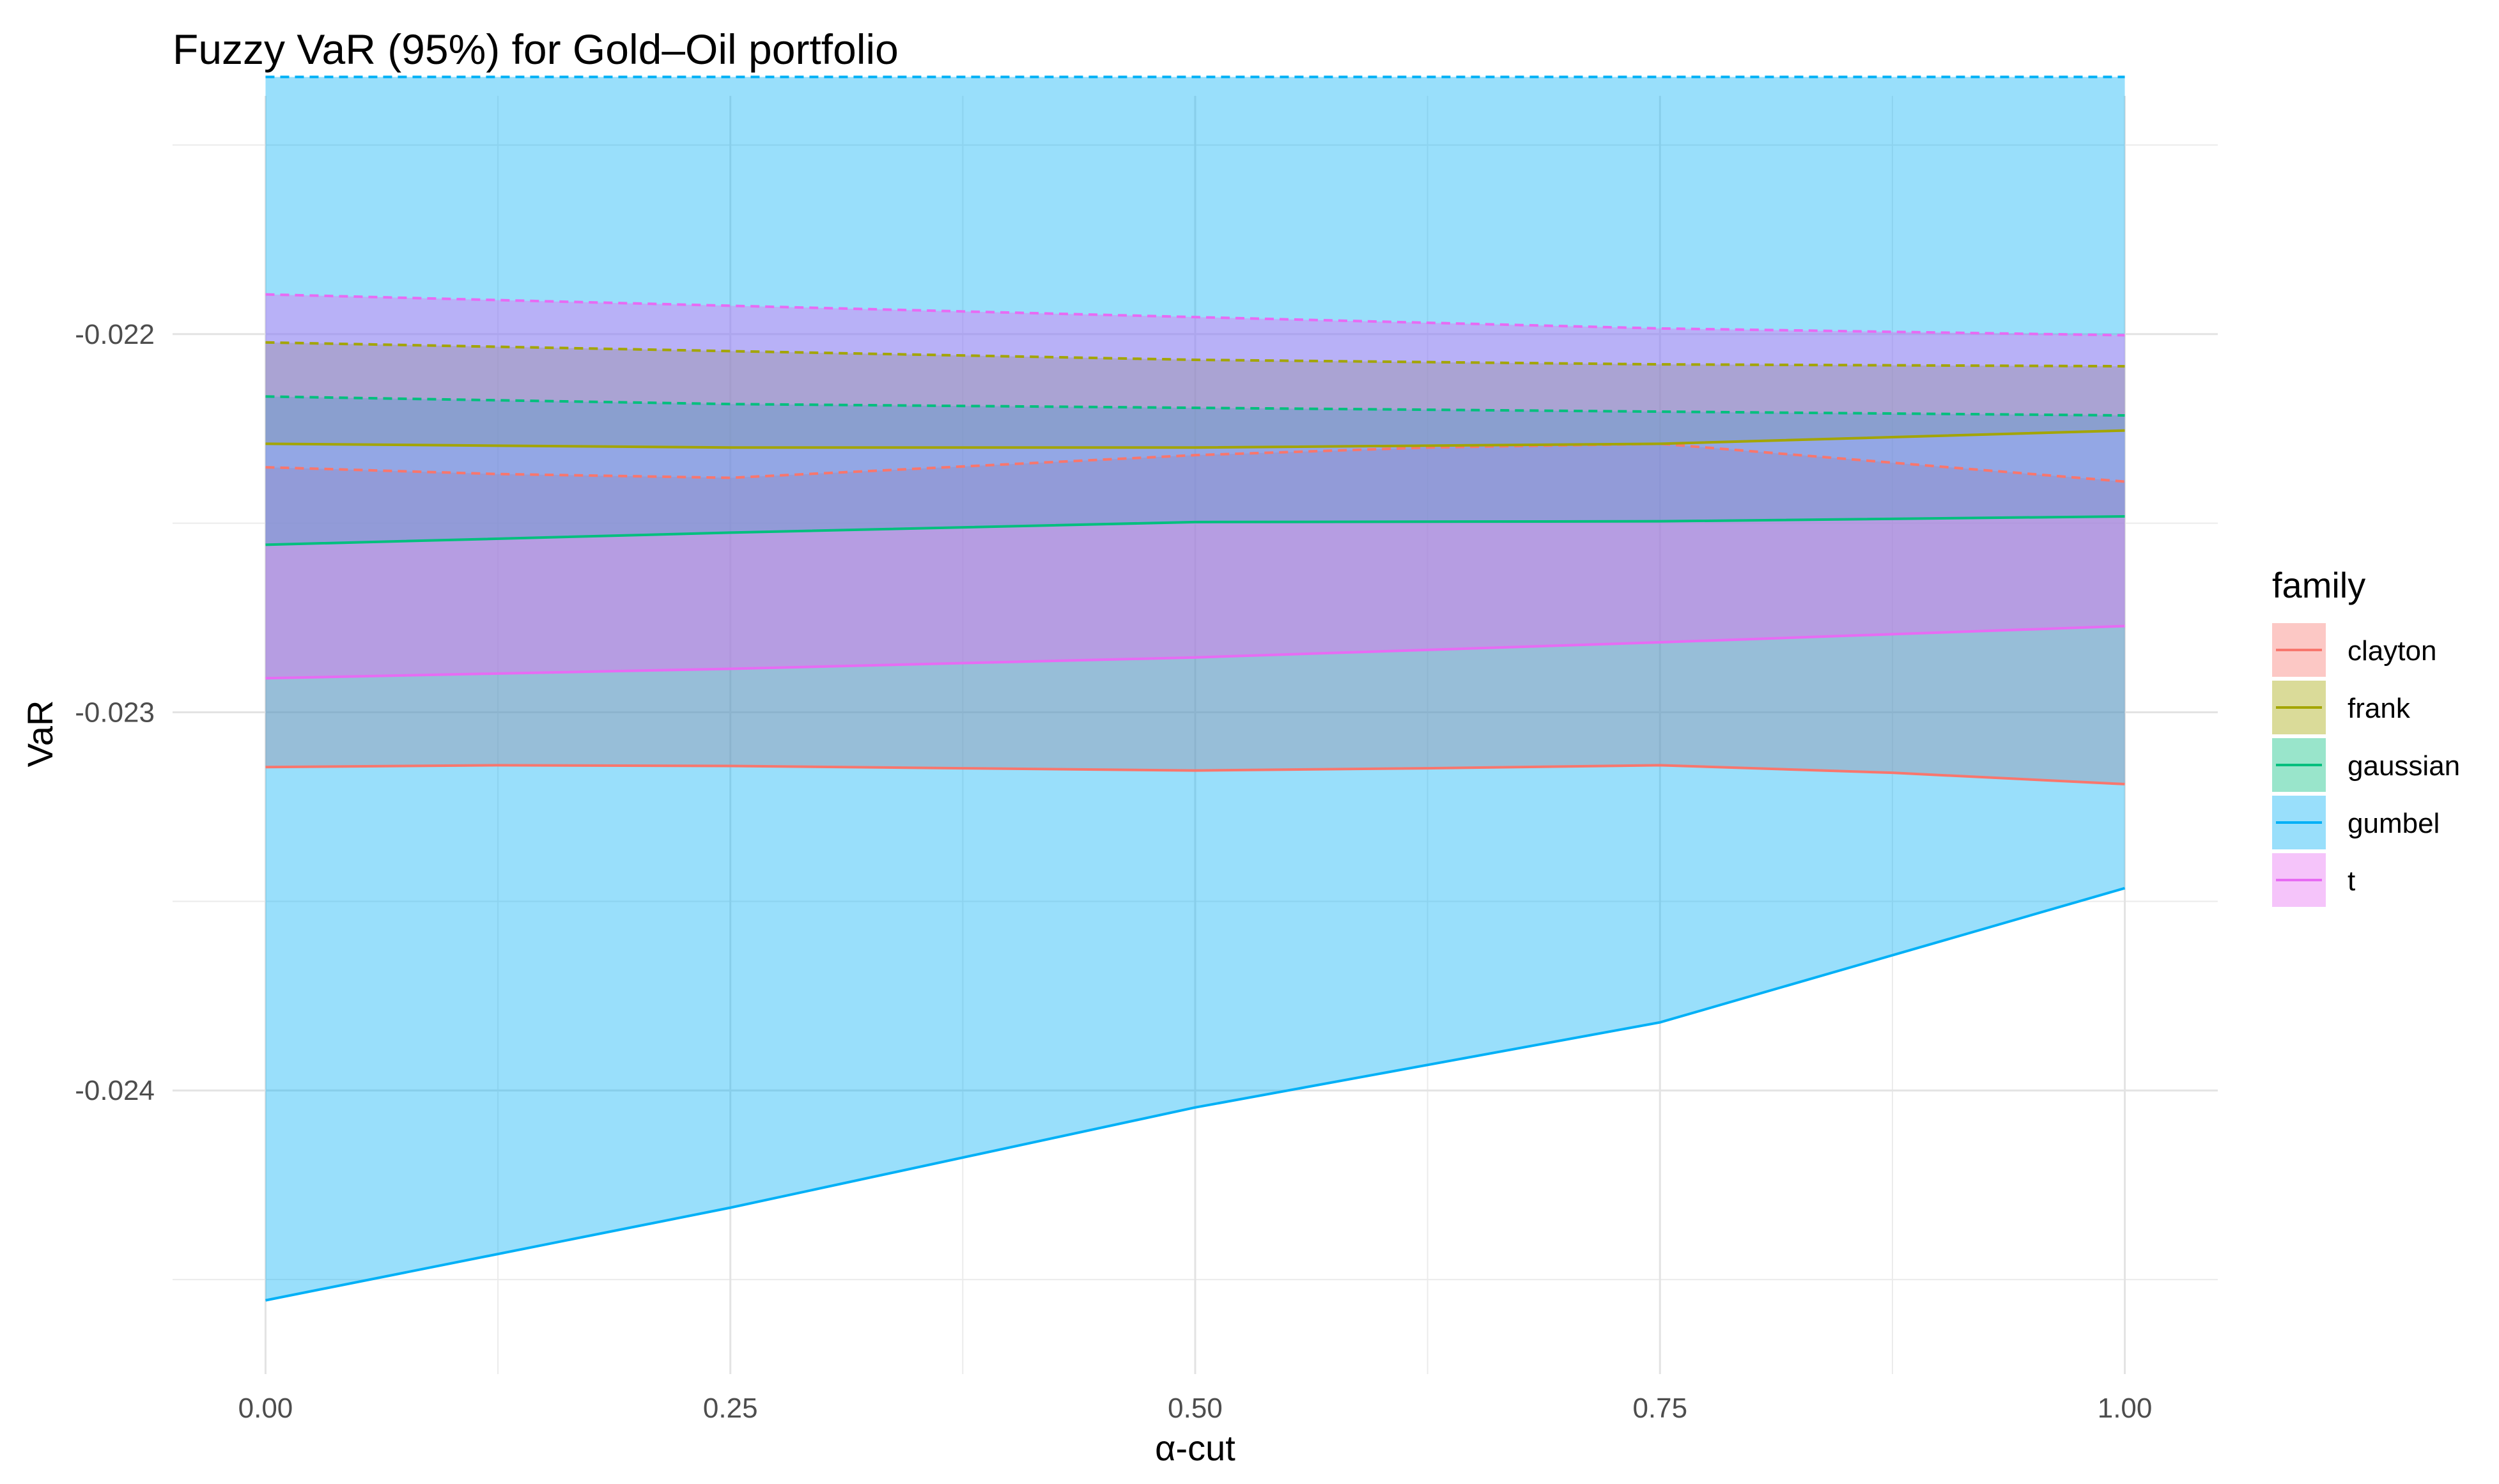 Image resolution: width=2499 pixels, height=1484 pixels. I want to click on ribbon-frank, so click(1195, 395).